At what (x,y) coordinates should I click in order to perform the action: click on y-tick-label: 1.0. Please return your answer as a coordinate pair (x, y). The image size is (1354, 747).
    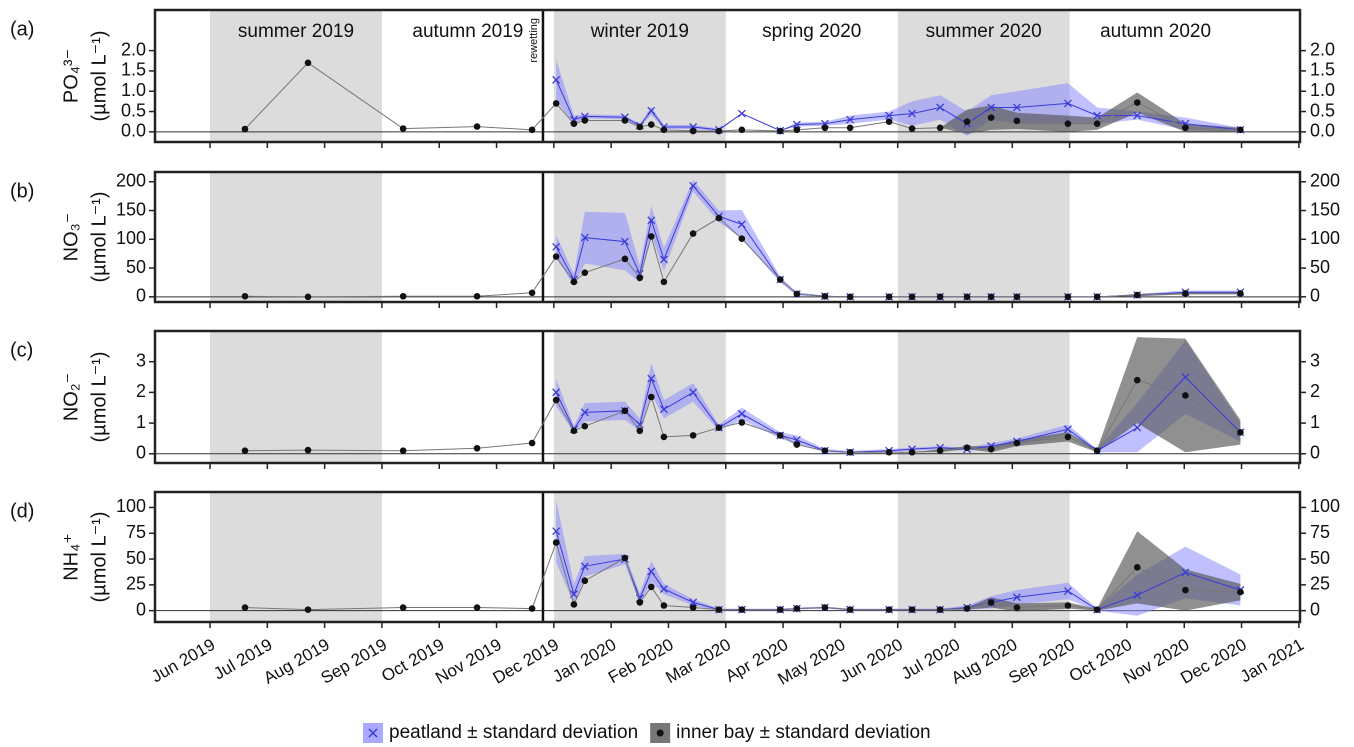
    Looking at the image, I should click on (133, 90).